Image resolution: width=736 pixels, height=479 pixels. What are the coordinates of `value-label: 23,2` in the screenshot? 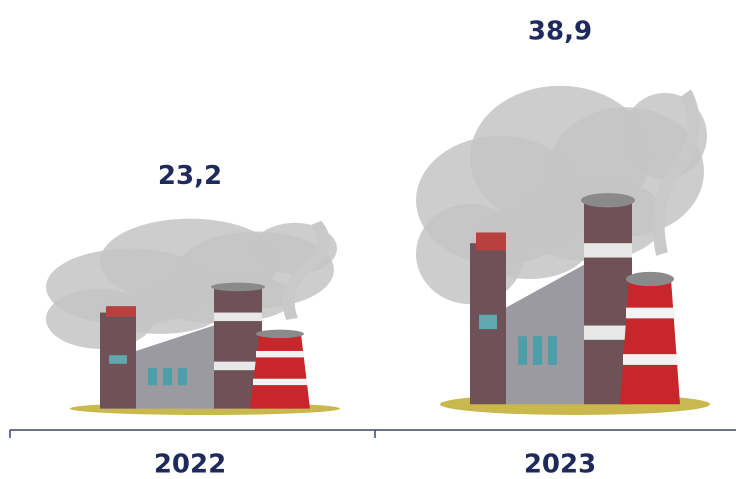 It's located at (190, 176).